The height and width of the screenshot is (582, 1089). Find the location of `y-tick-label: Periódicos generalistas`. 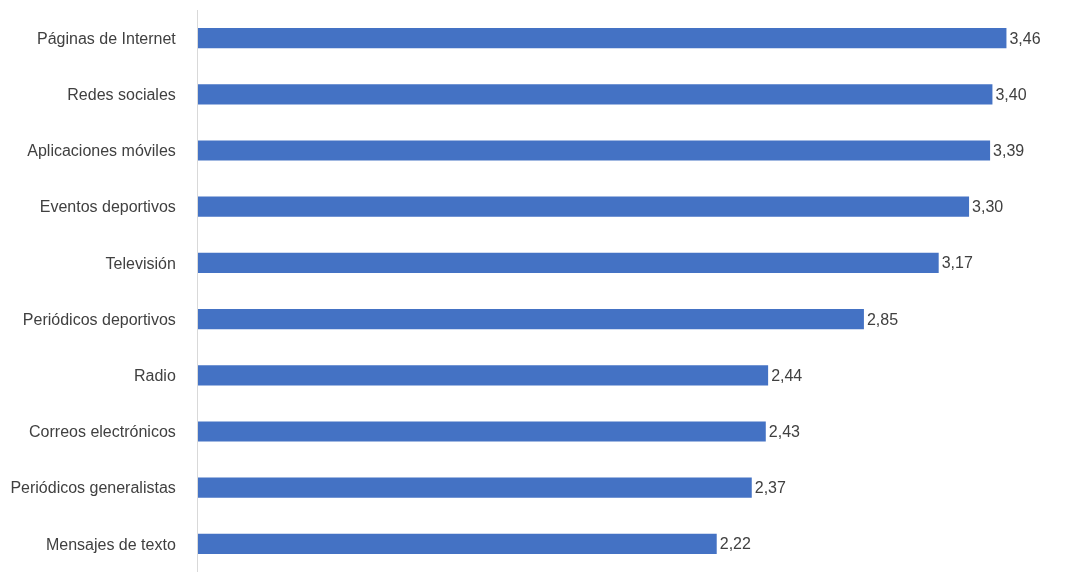

y-tick-label: Periódicos generalistas is located at coordinates (93, 488).